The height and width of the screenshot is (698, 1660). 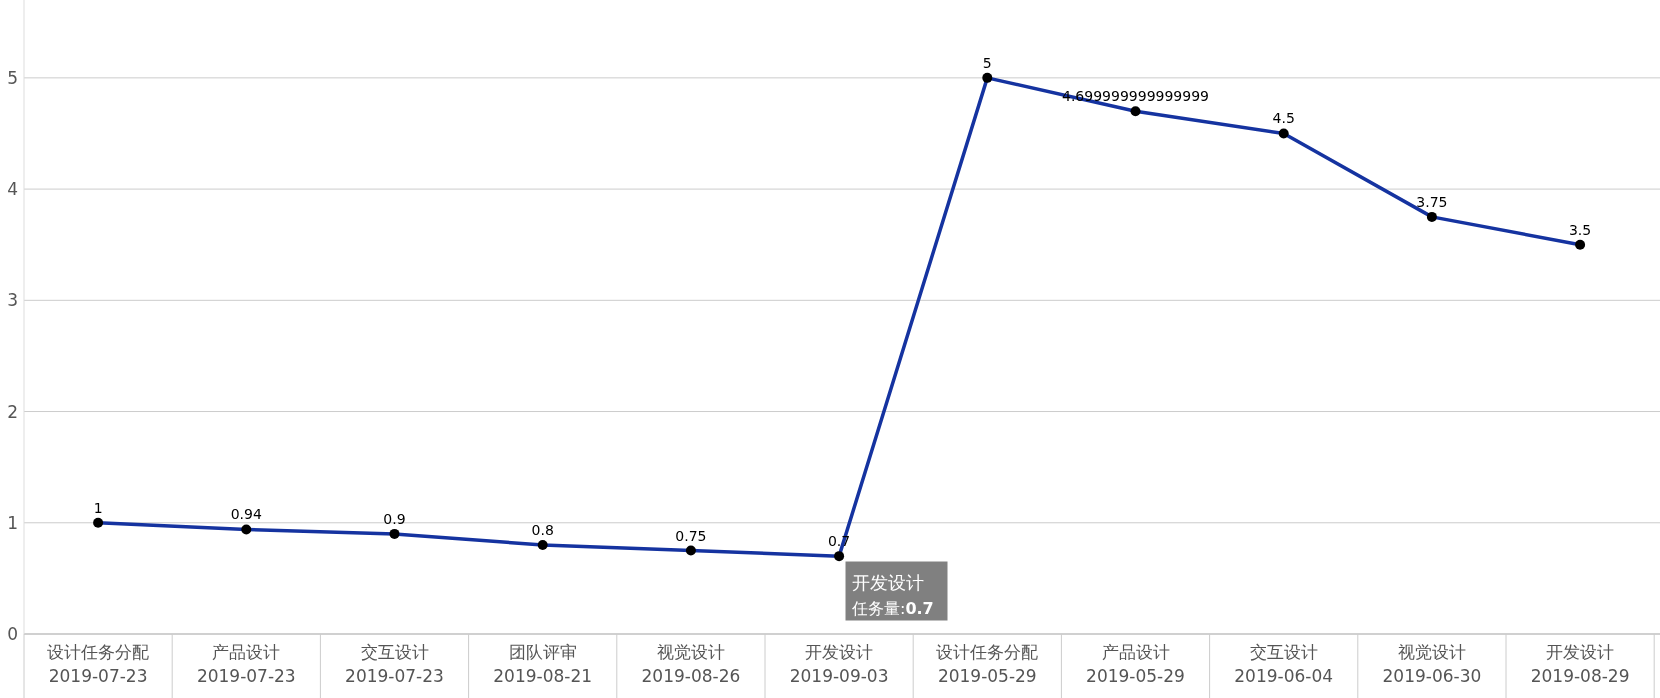 What do you see at coordinates (1432, 664) in the screenshot?
I see `x-tick-label: 视觉设计 2019-06-30` at bounding box center [1432, 664].